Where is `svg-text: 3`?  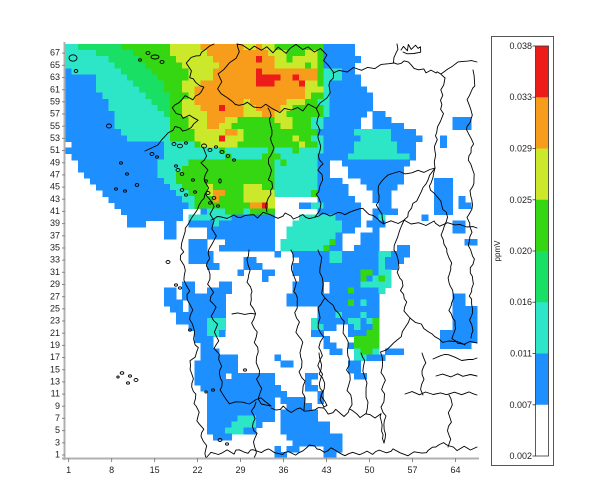 svg-text: 3 is located at coordinates (57, 442).